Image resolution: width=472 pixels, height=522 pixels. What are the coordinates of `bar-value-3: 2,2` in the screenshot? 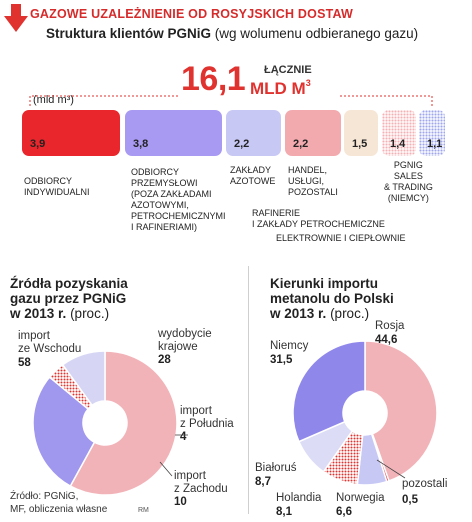 It's located at (301, 144).